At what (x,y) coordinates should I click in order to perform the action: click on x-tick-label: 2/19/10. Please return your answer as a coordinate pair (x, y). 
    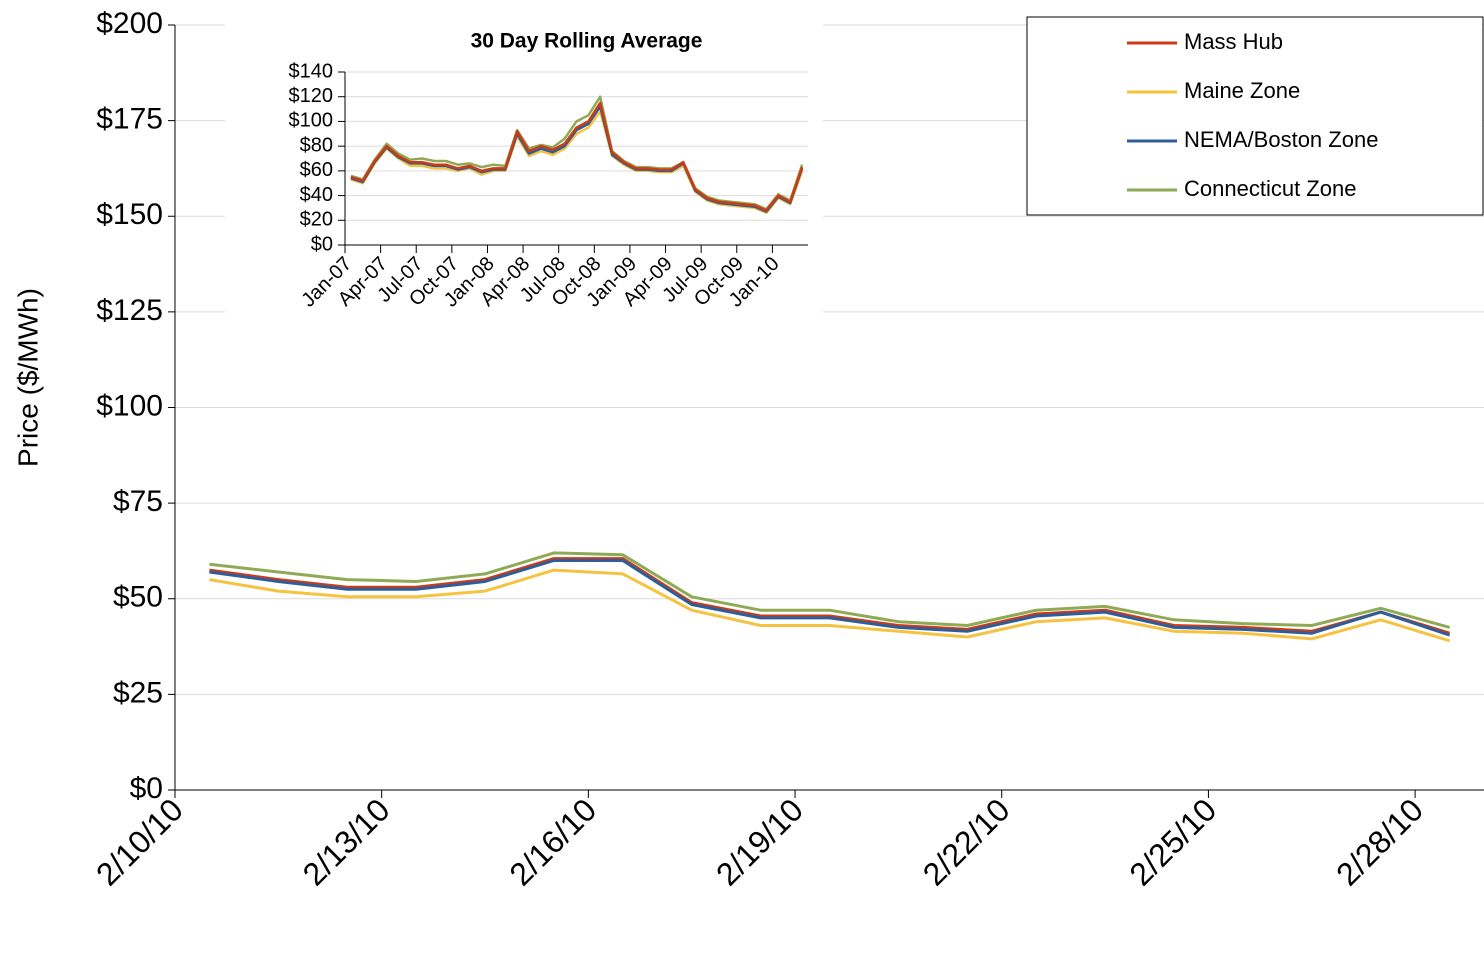
    Looking at the image, I should click on (759, 841).